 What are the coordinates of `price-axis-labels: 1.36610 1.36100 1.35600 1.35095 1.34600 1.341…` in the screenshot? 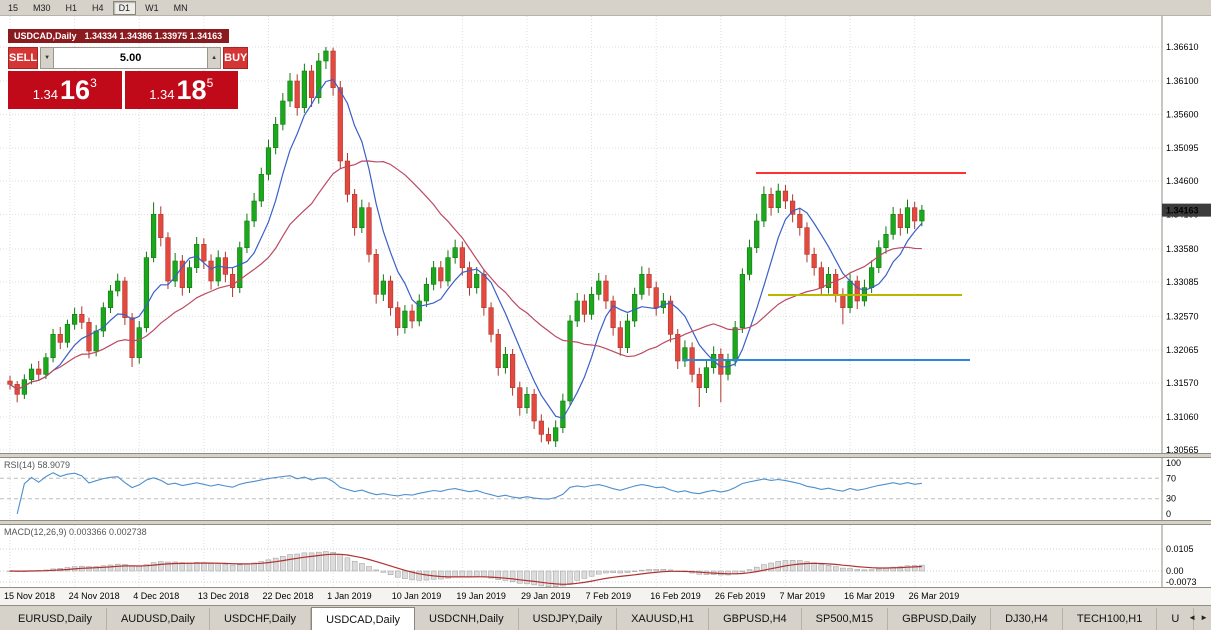 It's located at (1182, 247).